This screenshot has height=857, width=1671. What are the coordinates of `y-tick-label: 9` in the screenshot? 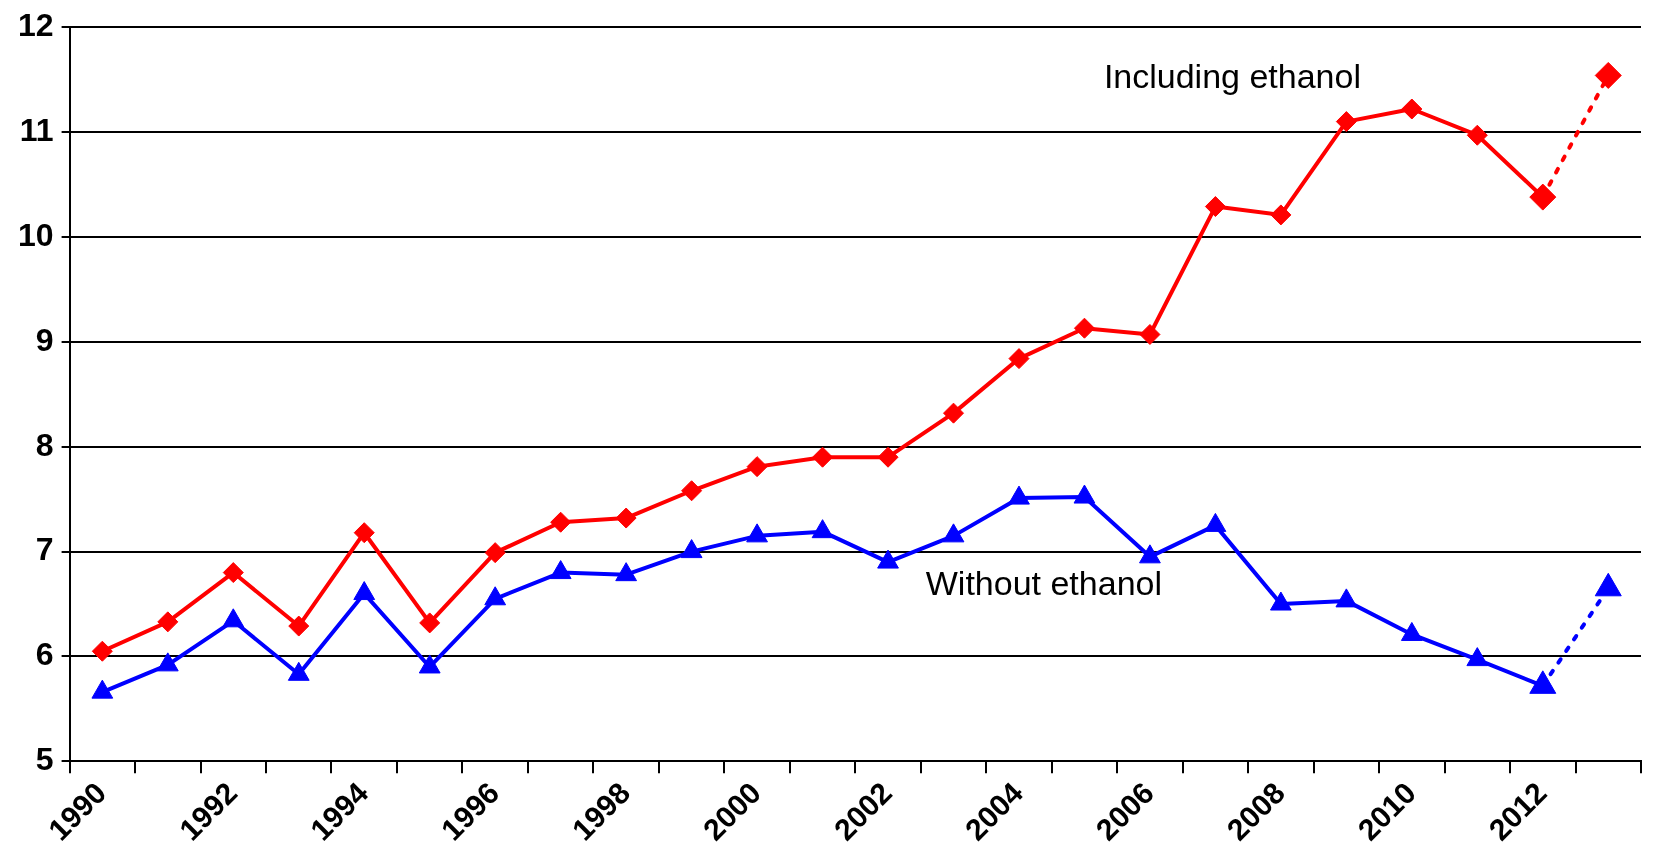 It's located at (44, 339).